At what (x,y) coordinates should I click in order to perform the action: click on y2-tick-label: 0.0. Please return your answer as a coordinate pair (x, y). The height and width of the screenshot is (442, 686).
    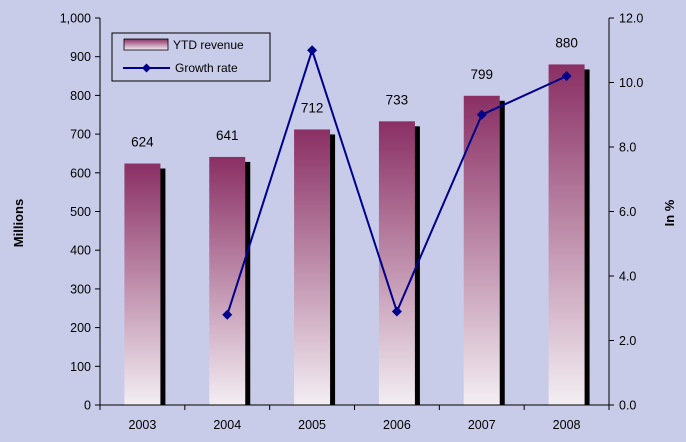
    Looking at the image, I should click on (627, 406).